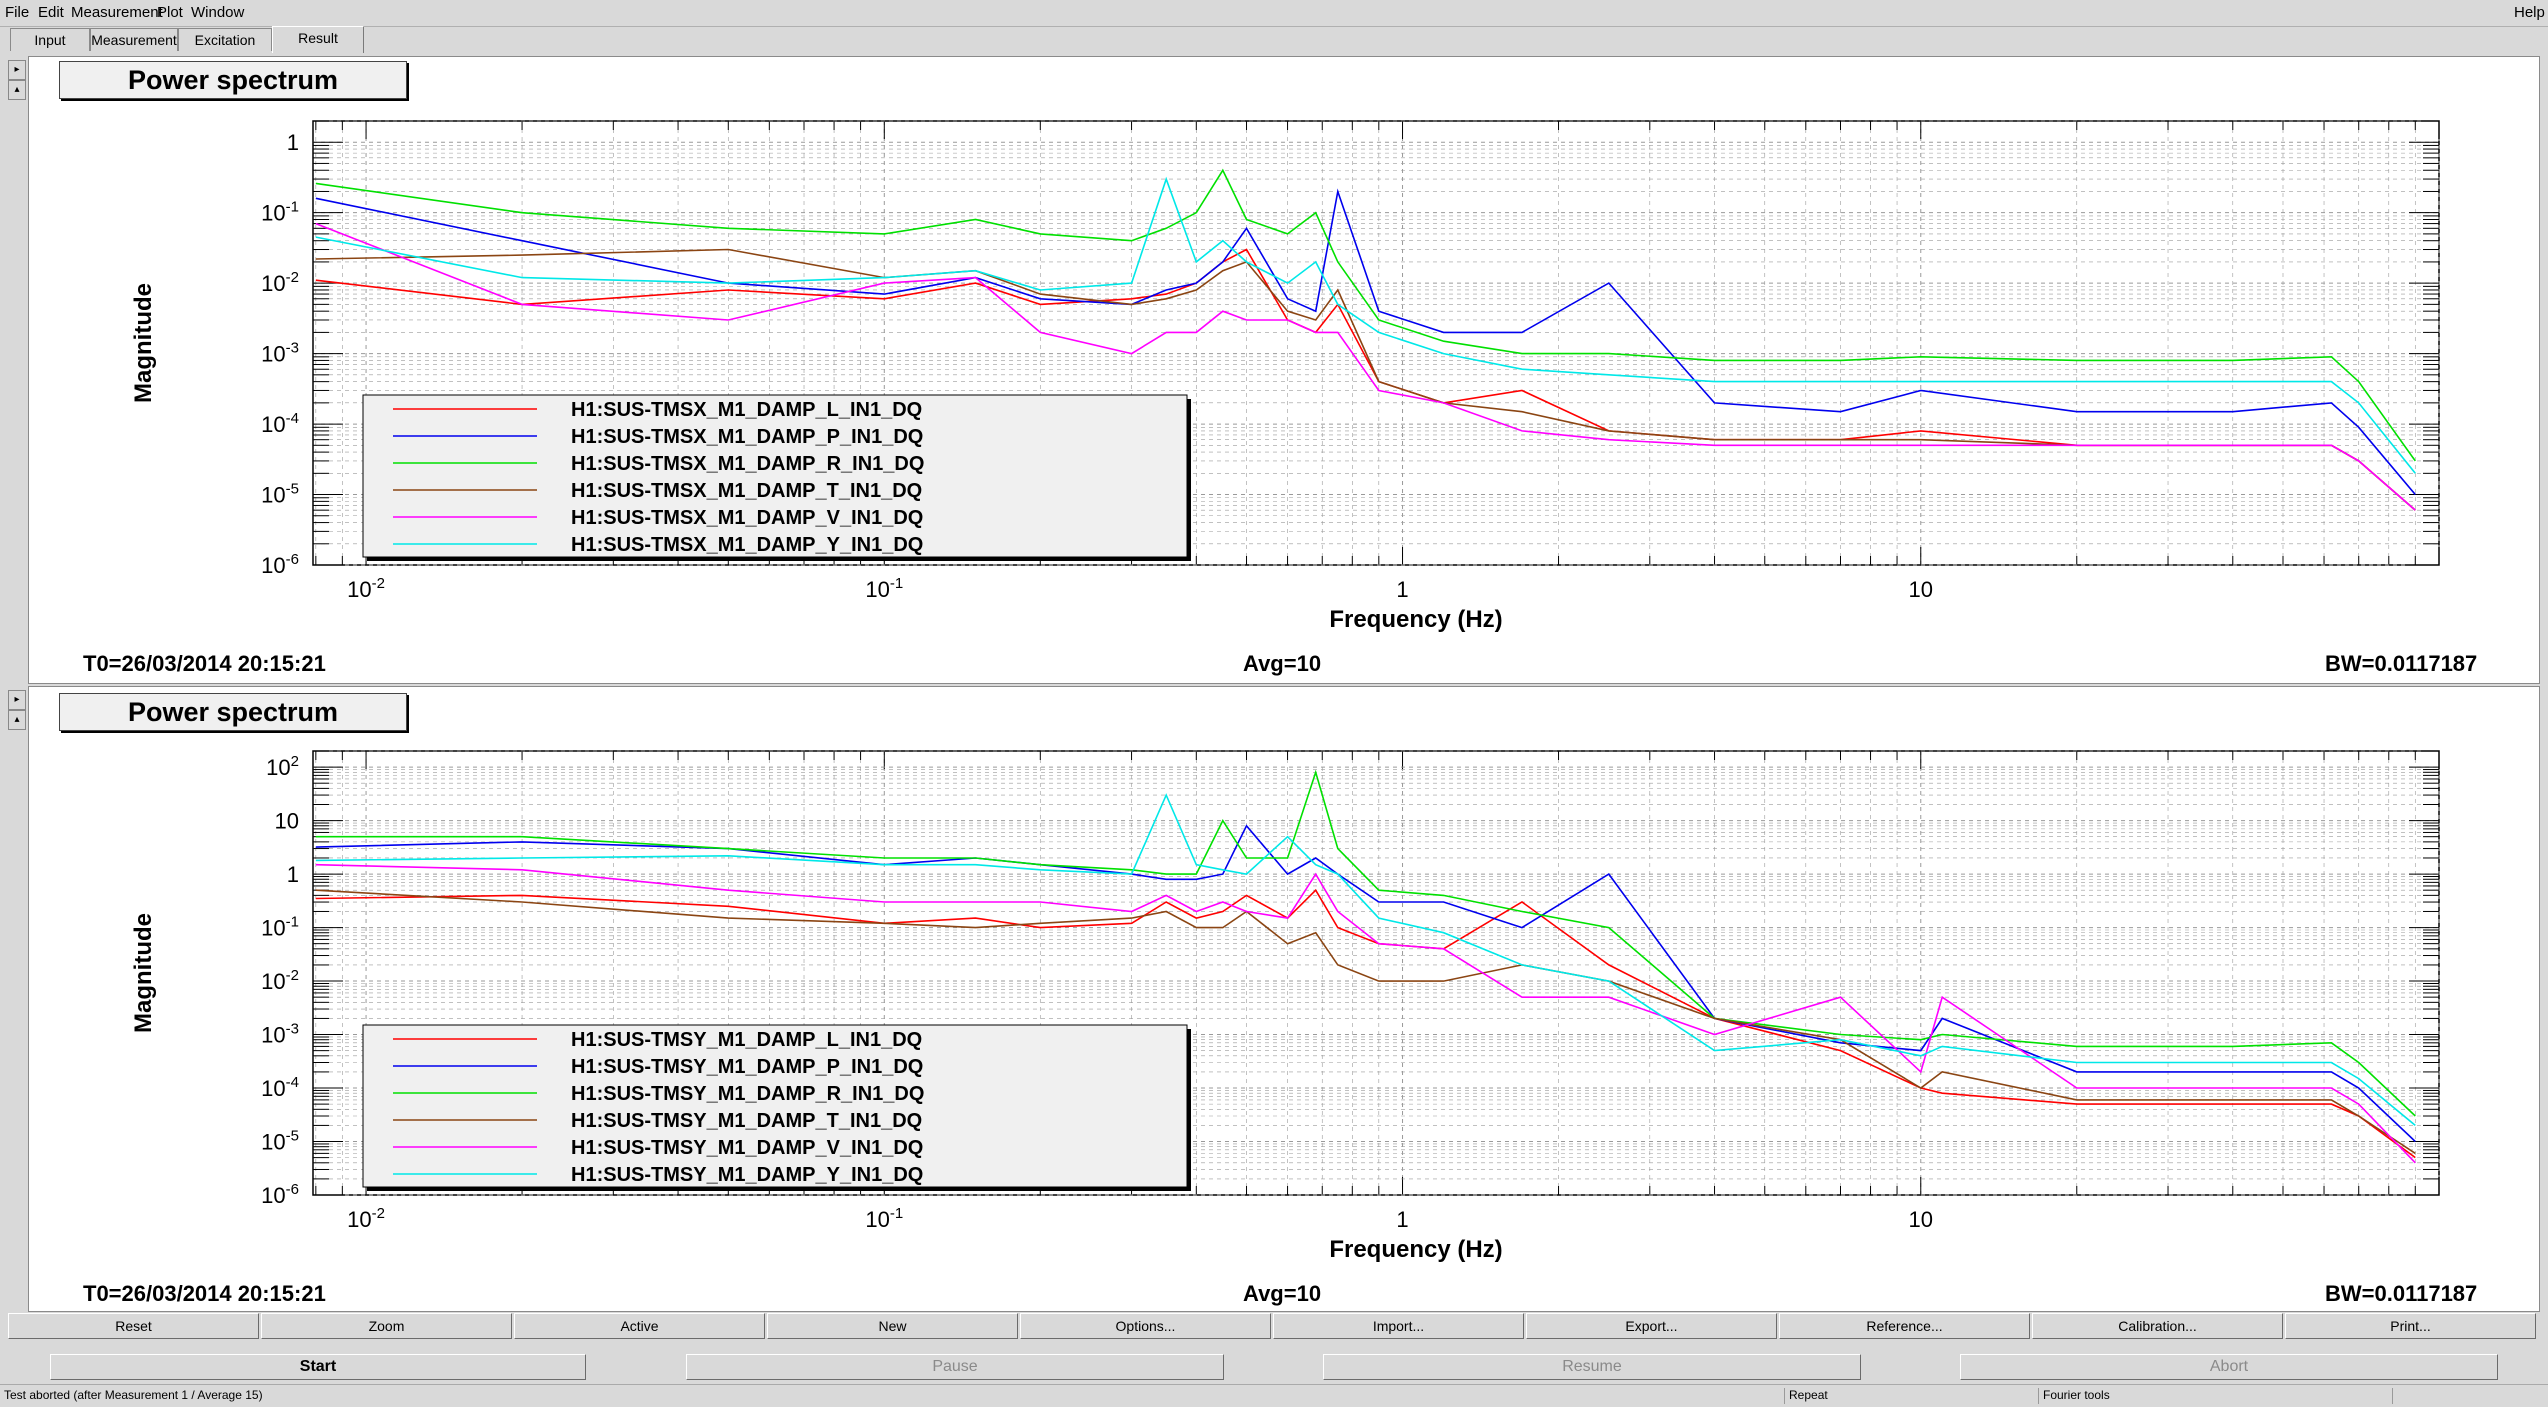 The image size is (2548, 1407). I want to click on reset-button: Reset, so click(133, 1326).